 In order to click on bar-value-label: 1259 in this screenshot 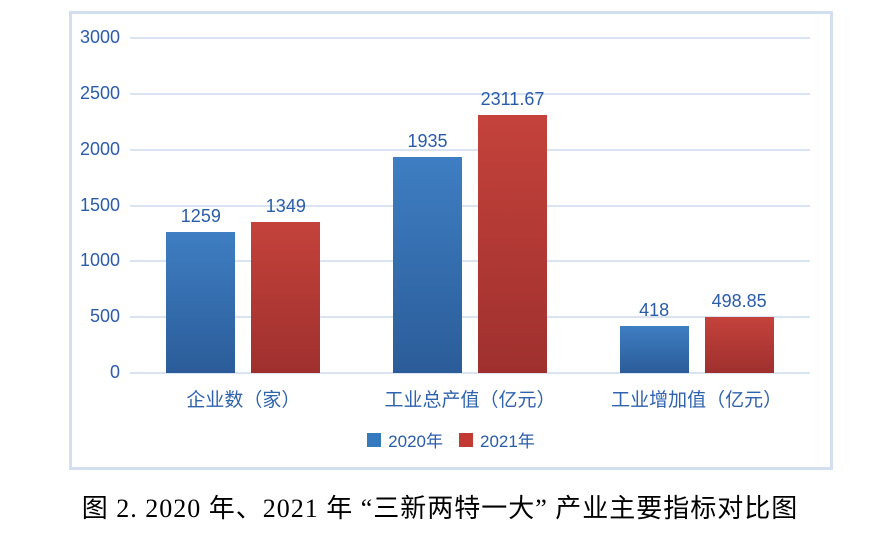, I will do `click(200, 216)`.